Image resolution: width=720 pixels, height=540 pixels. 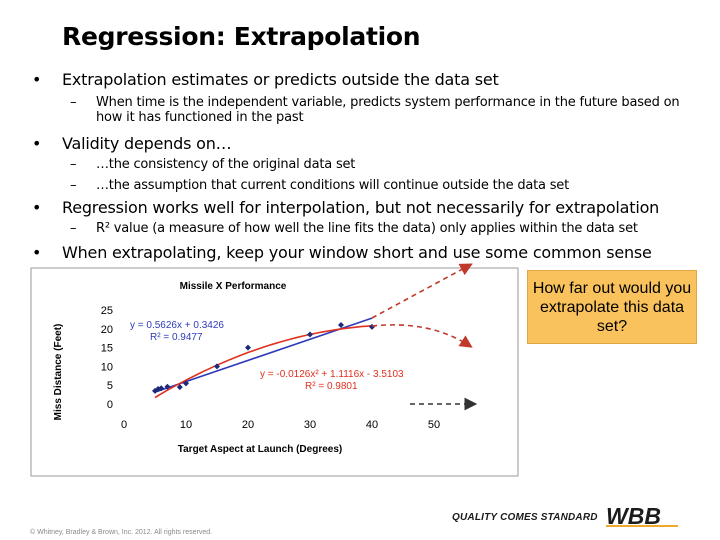 What do you see at coordinates (176, 337) in the screenshot?
I see `linear-fit-r2: R² = 0.9477` at bounding box center [176, 337].